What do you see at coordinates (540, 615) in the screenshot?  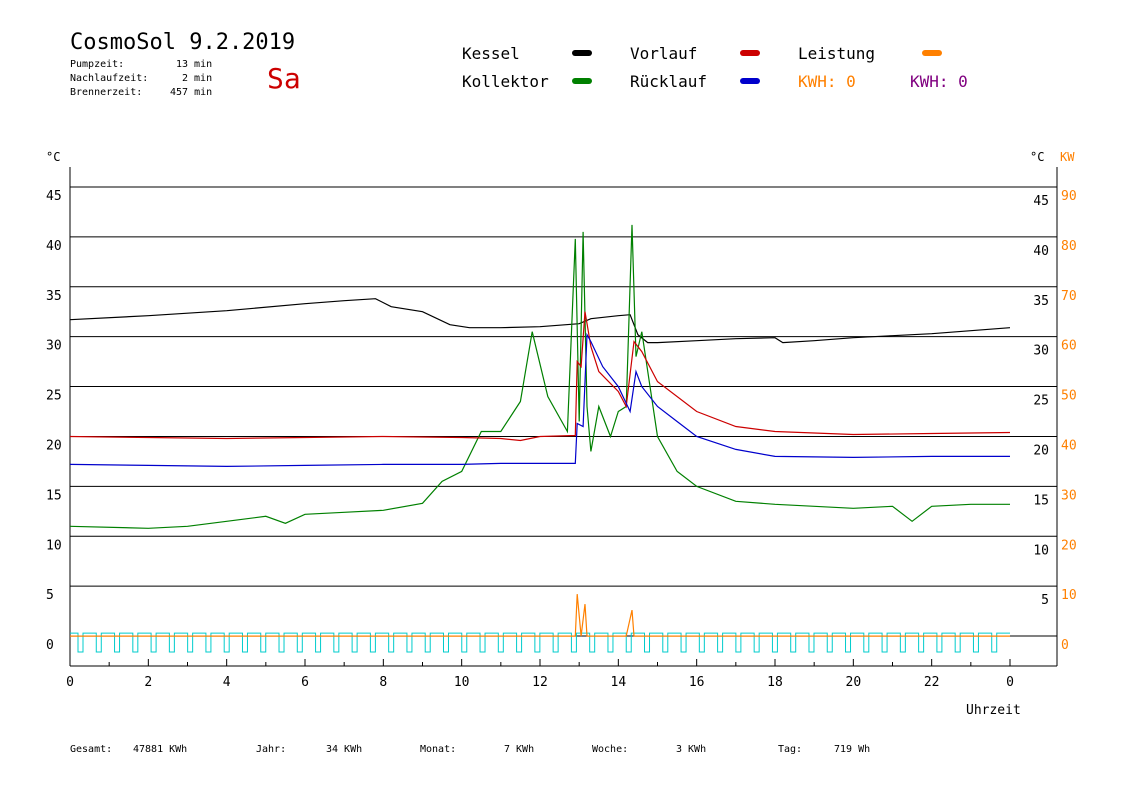 I see `series-leistung-line` at bounding box center [540, 615].